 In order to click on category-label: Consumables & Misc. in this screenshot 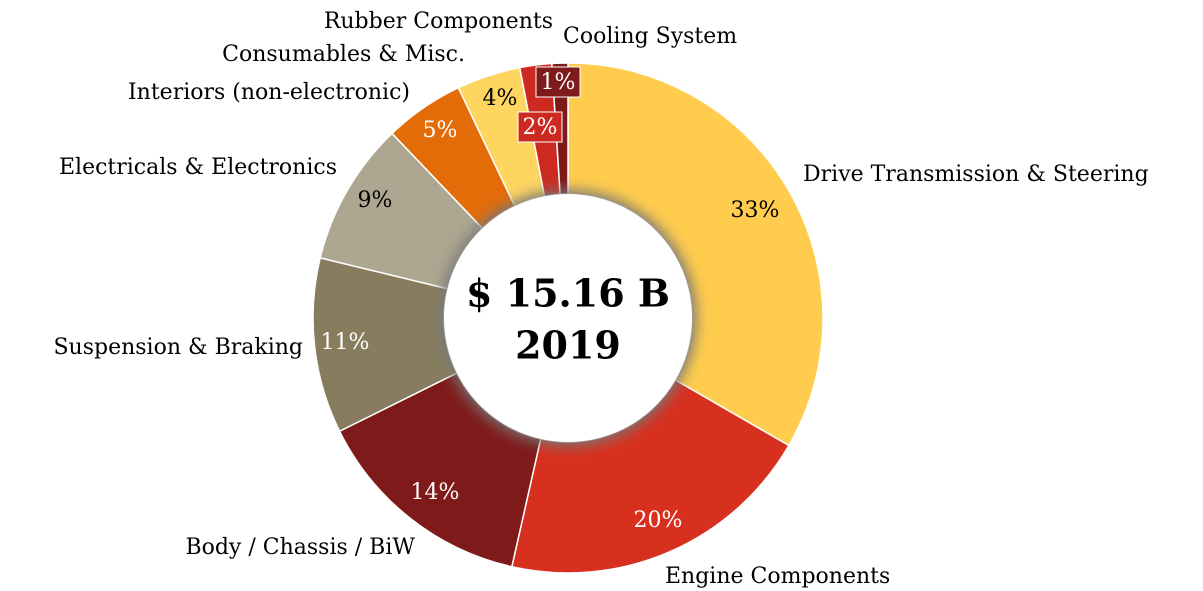, I will do `click(343, 54)`.